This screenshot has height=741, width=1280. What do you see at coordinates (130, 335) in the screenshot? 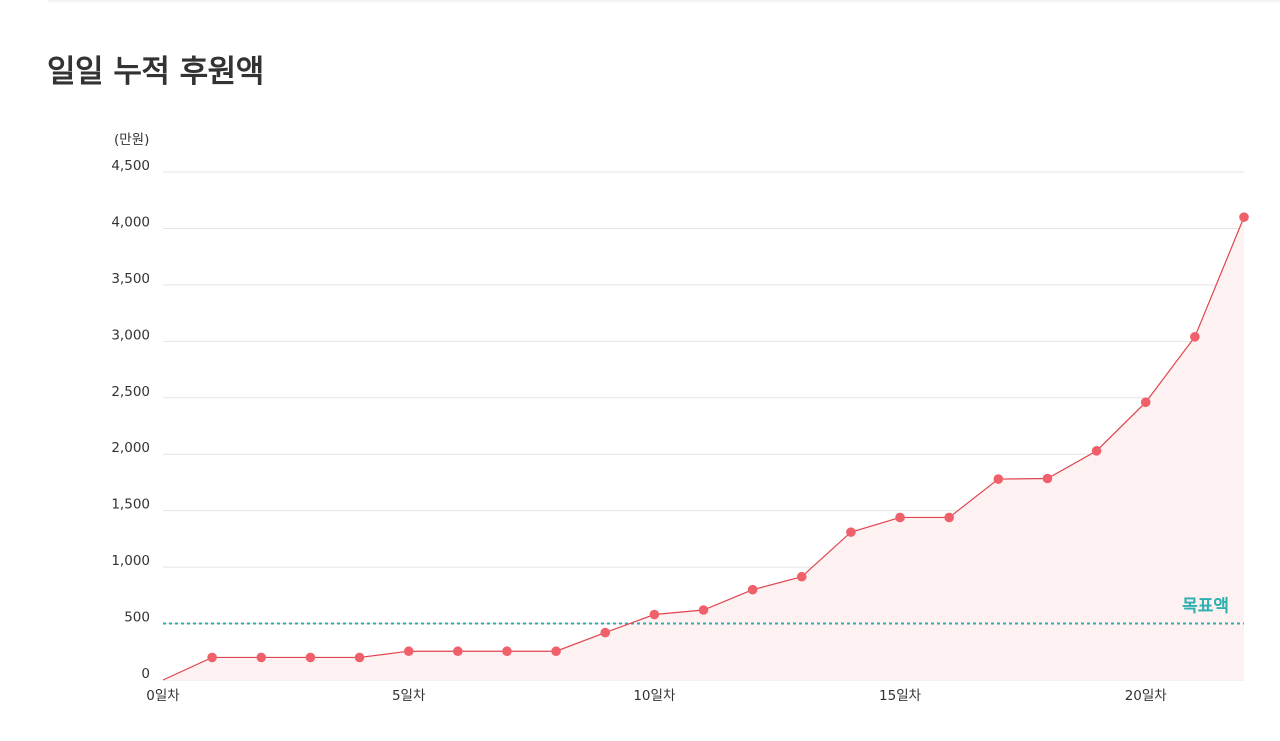
I see `y-tick-label: 3,000` at bounding box center [130, 335].